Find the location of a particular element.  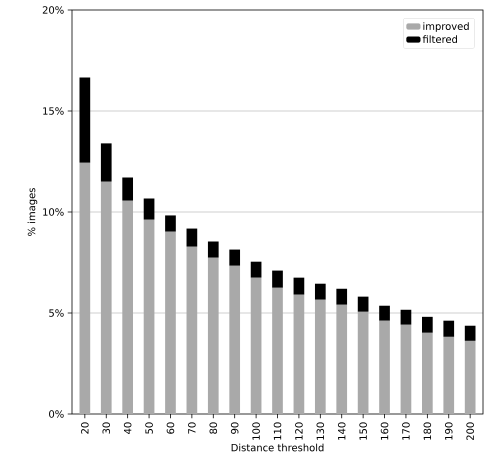

x-tick-label: 140 is located at coordinates (342, 431).